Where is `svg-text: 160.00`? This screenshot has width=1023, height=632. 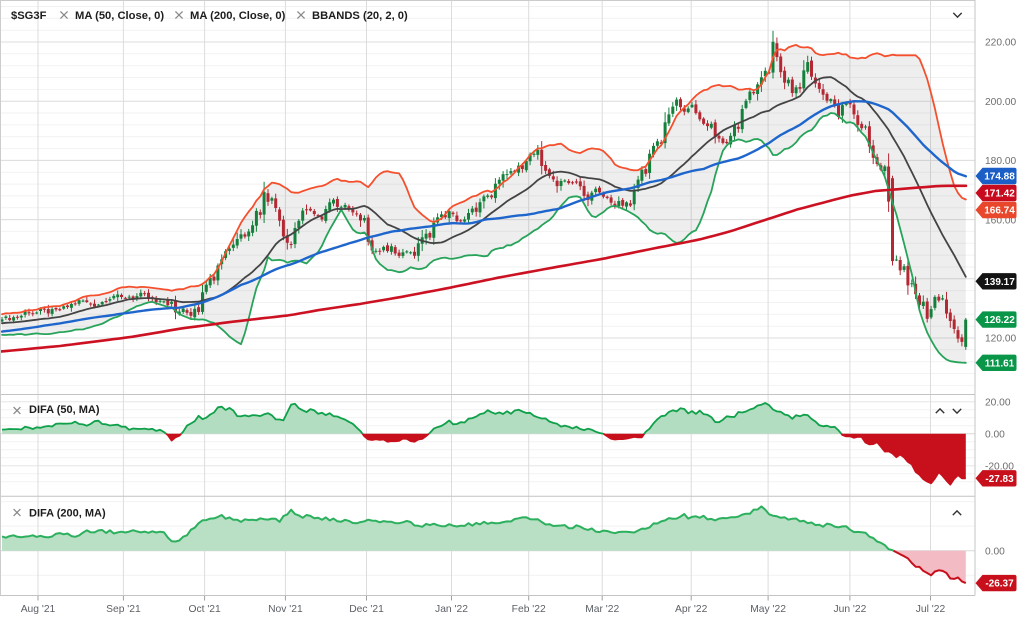
svg-text: 160.00 is located at coordinates (1000, 220).